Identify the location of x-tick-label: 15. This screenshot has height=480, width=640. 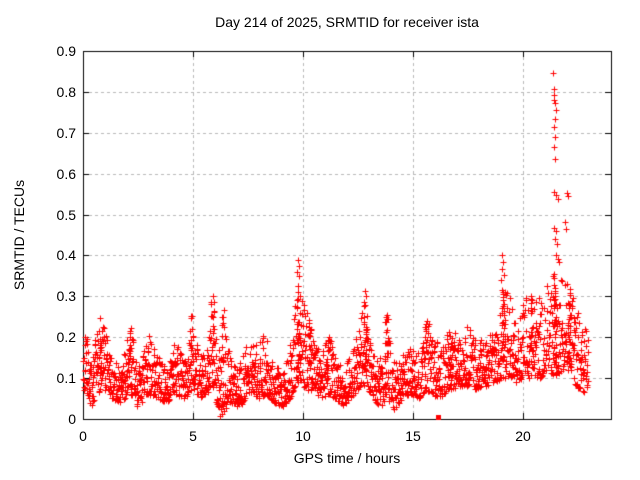
(413, 436).